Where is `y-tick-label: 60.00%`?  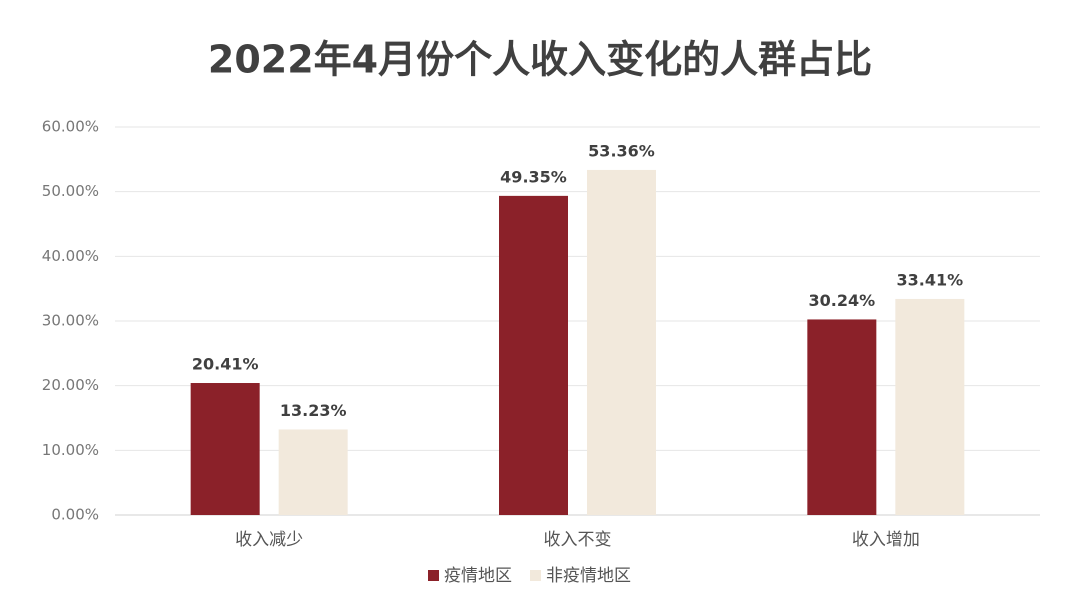 y-tick-label: 60.00% is located at coordinates (70, 127).